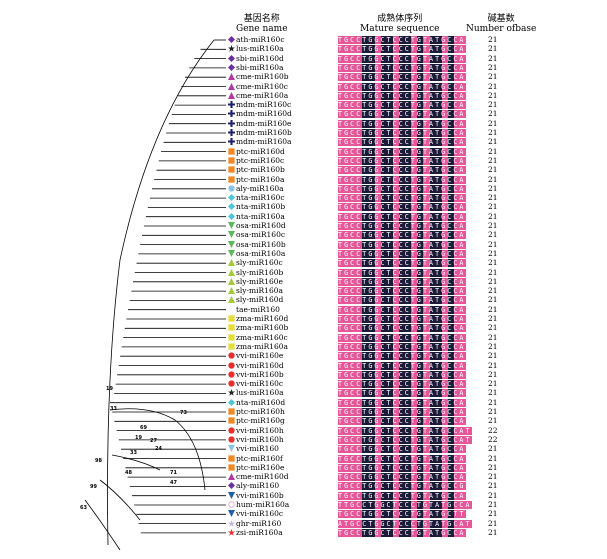 The width and height of the screenshot is (607, 559). What do you see at coordinates (255, 514) in the screenshot?
I see `gene-name-cell: vvi-miR160c` at bounding box center [255, 514].